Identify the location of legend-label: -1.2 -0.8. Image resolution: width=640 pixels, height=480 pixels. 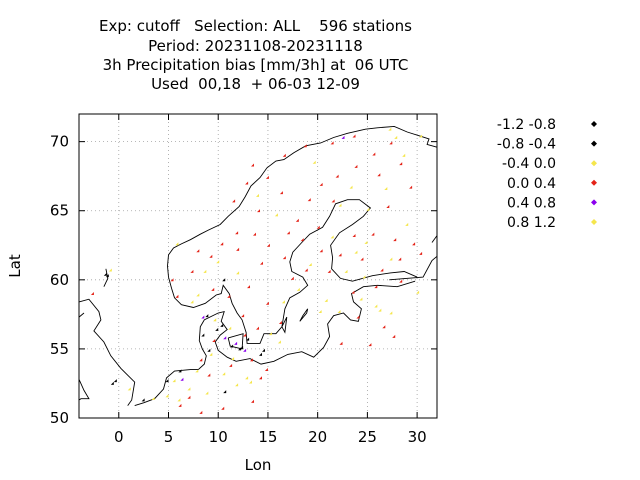
(526, 125).